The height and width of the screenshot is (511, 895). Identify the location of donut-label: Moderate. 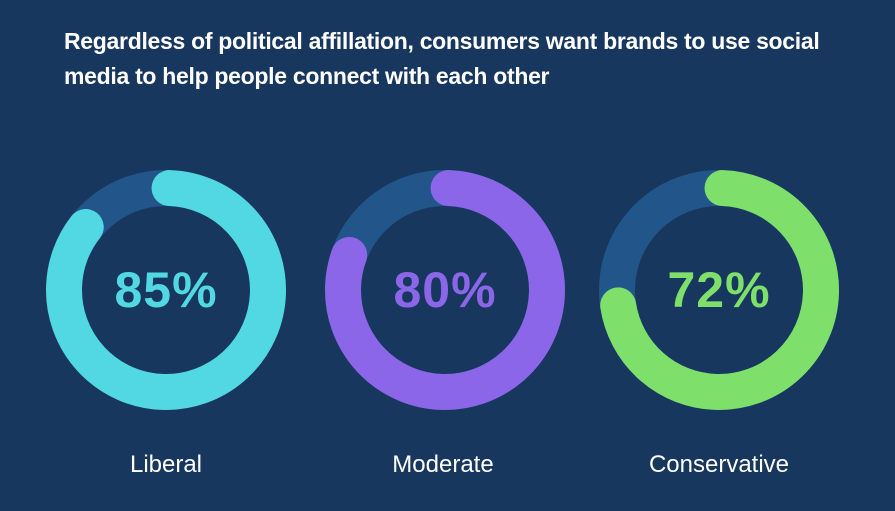
(443, 464).